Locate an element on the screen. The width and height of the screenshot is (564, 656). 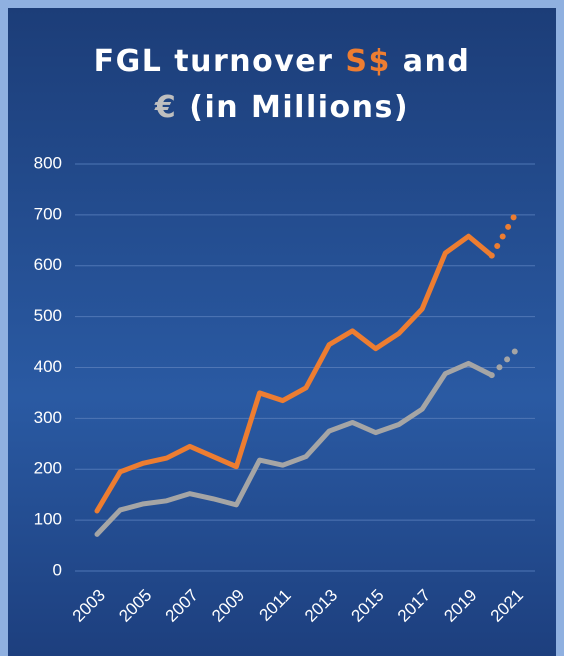
y-tick-label: 500 is located at coordinates (48, 315).